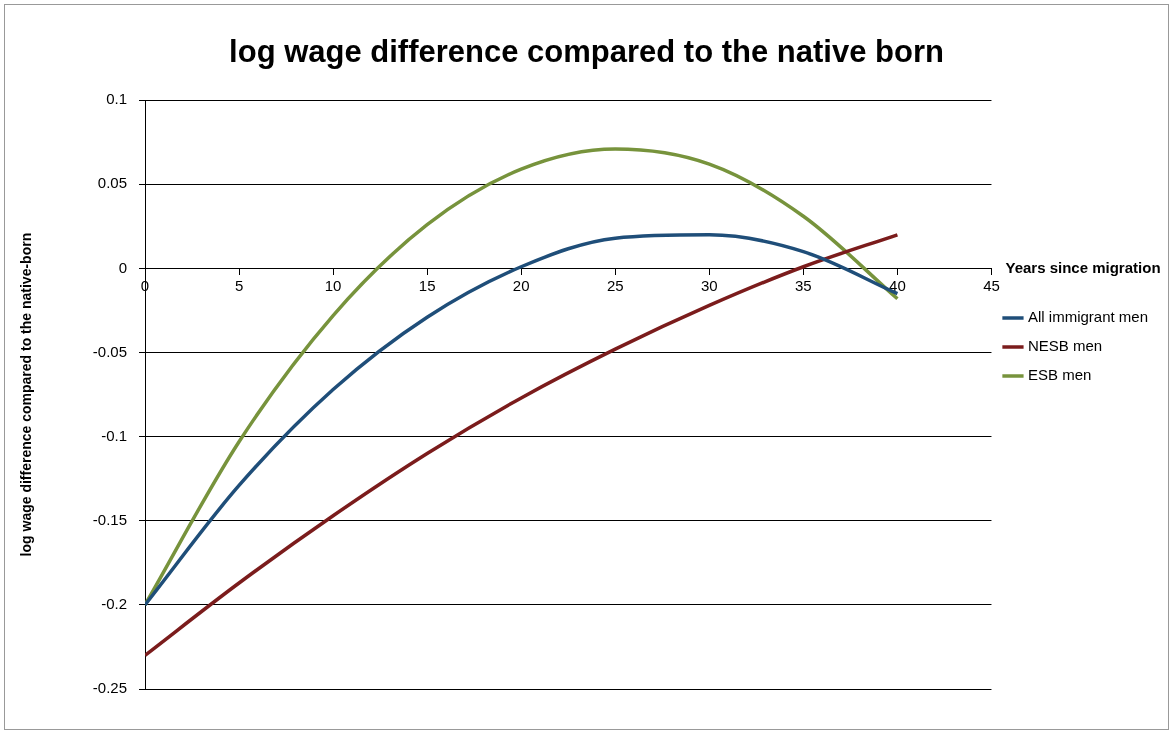 The height and width of the screenshot is (734, 1175). I want to click on y-tick-label: -0.05, so click(109, 351).